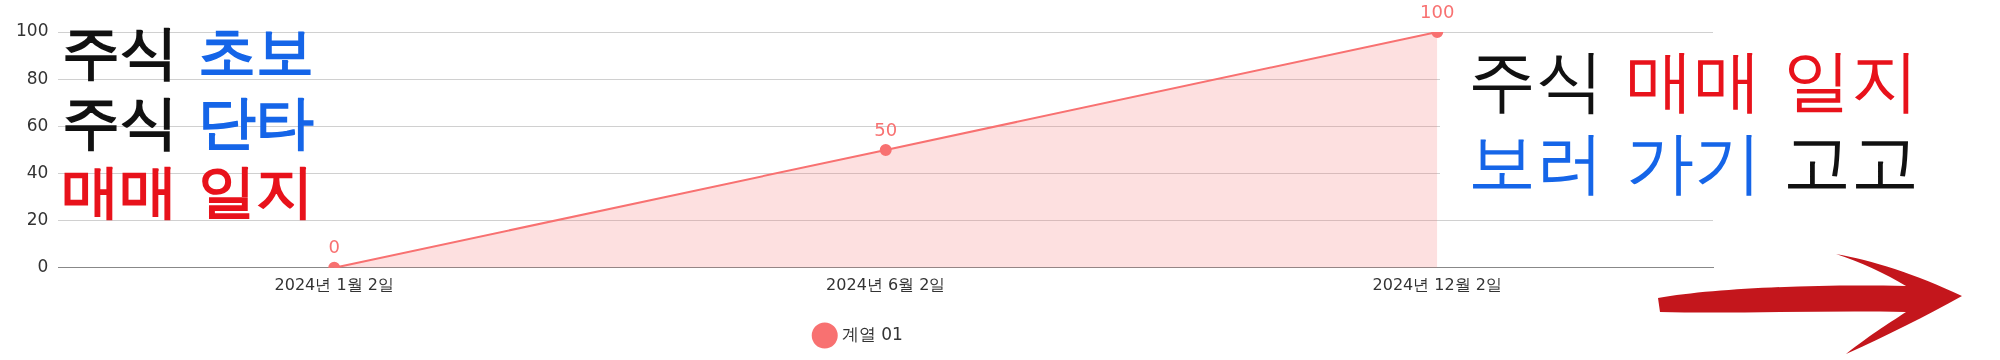 Image resolution: width=2000 pixels, height=360 pixels. What do you see at coordinates (37, 77) in the screenshot?
I see `y-tick-label: 80` at bounding box center [37, 77].